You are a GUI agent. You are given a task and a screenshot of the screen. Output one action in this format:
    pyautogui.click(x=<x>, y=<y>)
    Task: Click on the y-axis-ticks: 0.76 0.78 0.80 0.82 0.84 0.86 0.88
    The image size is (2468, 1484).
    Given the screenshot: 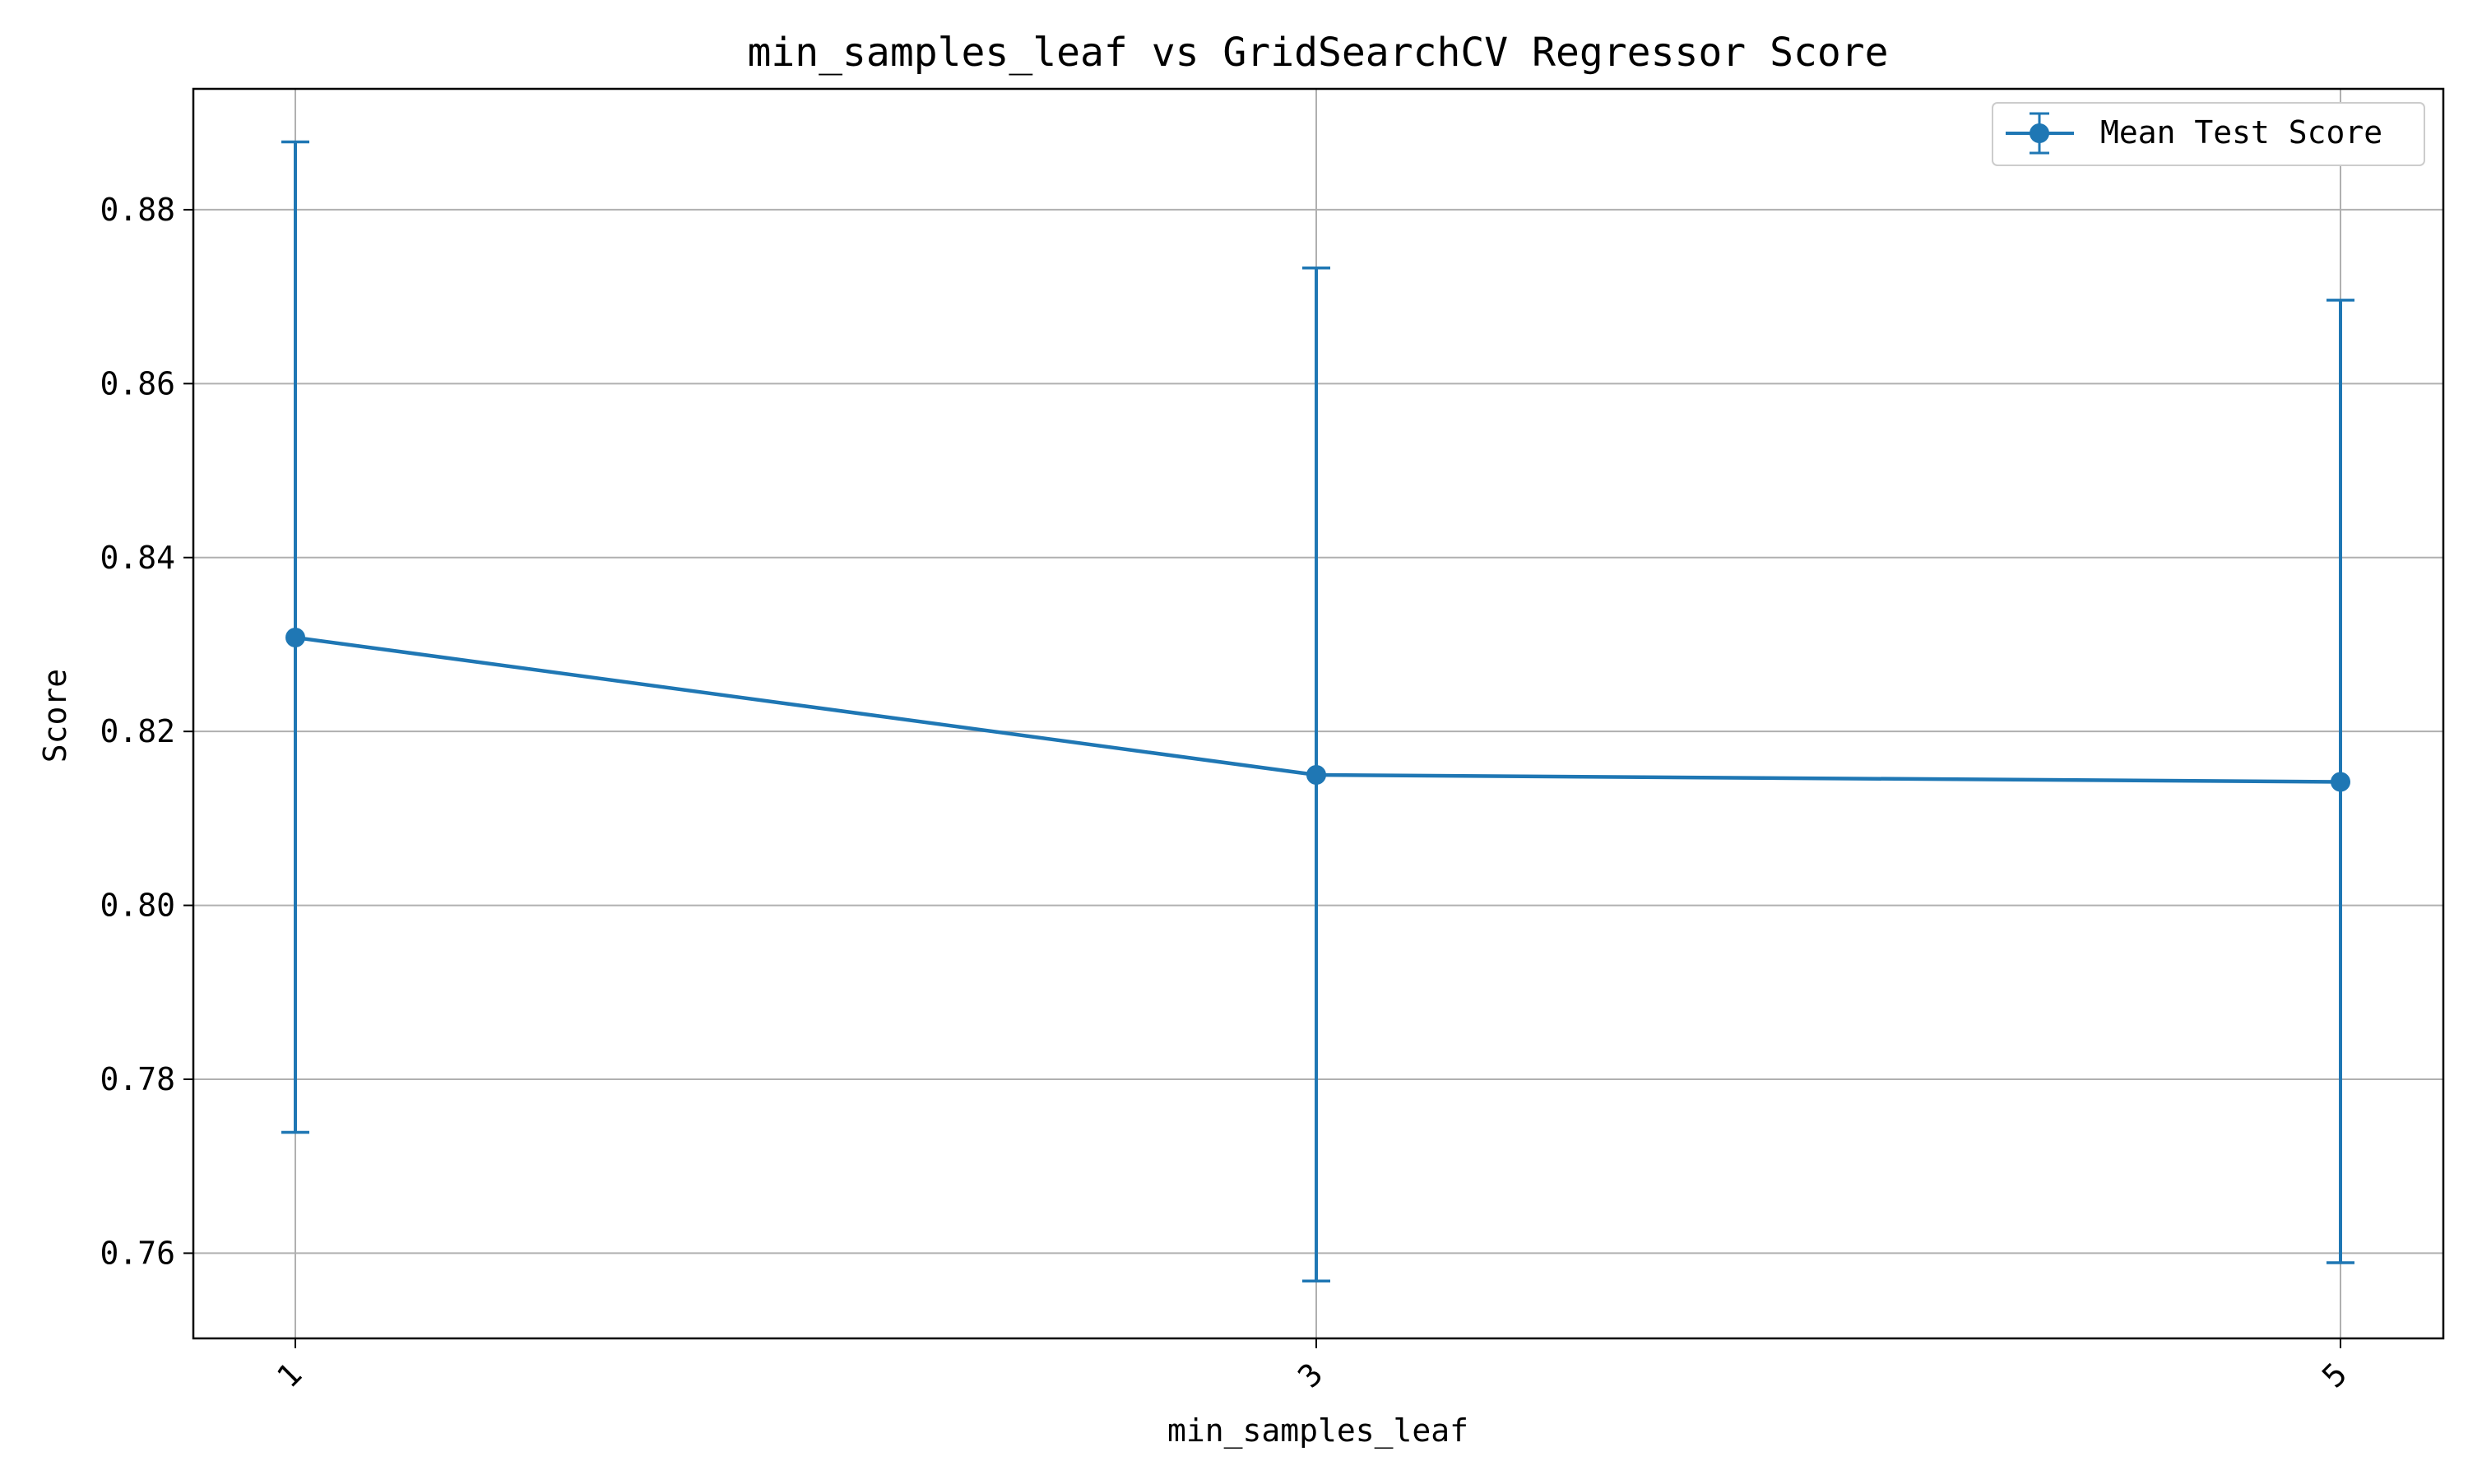 What is the action you would take?
    pyautogui.click(x=146, y=731)
    